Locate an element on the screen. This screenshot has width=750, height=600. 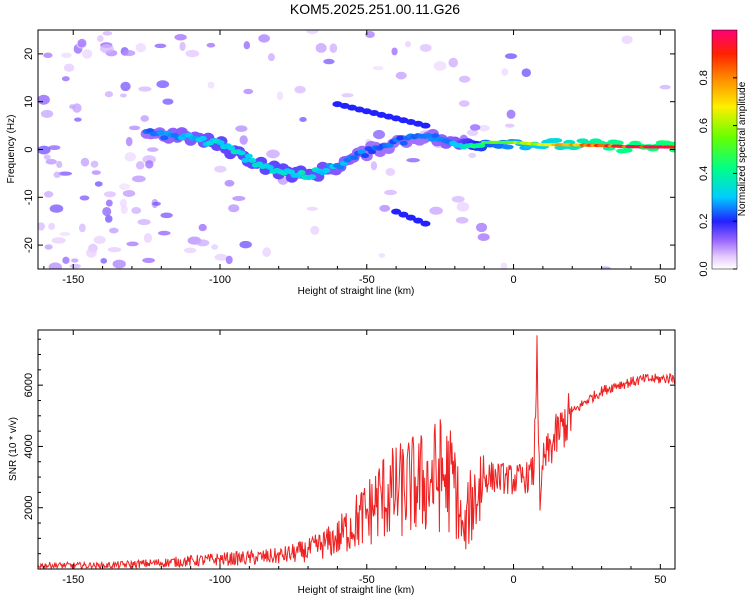
colorbar-tick-label: 0.0 is located at coordinates (704, 268).